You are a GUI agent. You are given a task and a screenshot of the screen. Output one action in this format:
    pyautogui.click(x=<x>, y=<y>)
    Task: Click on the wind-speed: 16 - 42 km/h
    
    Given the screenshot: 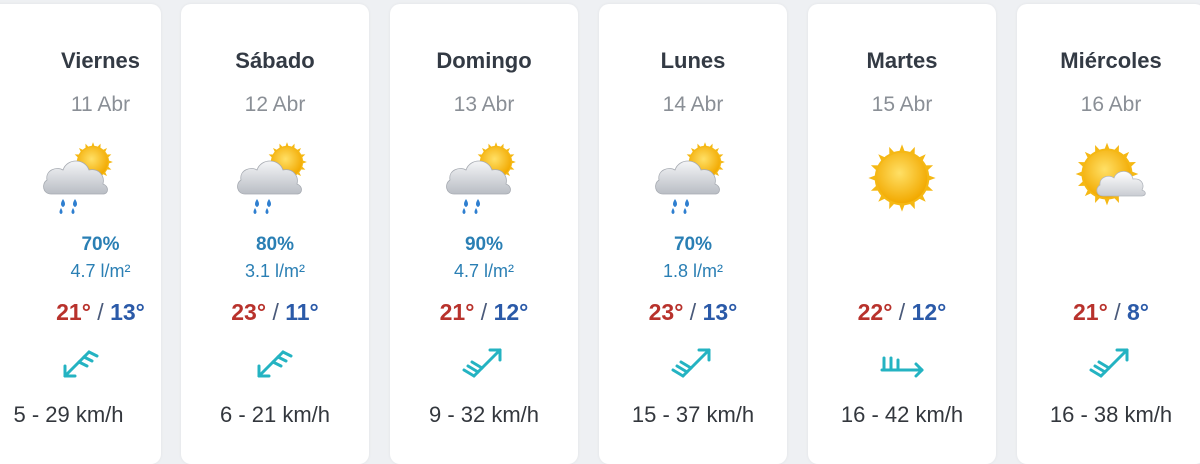 What is the action you would take?
    pyautogui.click(x=902, y=414)
    